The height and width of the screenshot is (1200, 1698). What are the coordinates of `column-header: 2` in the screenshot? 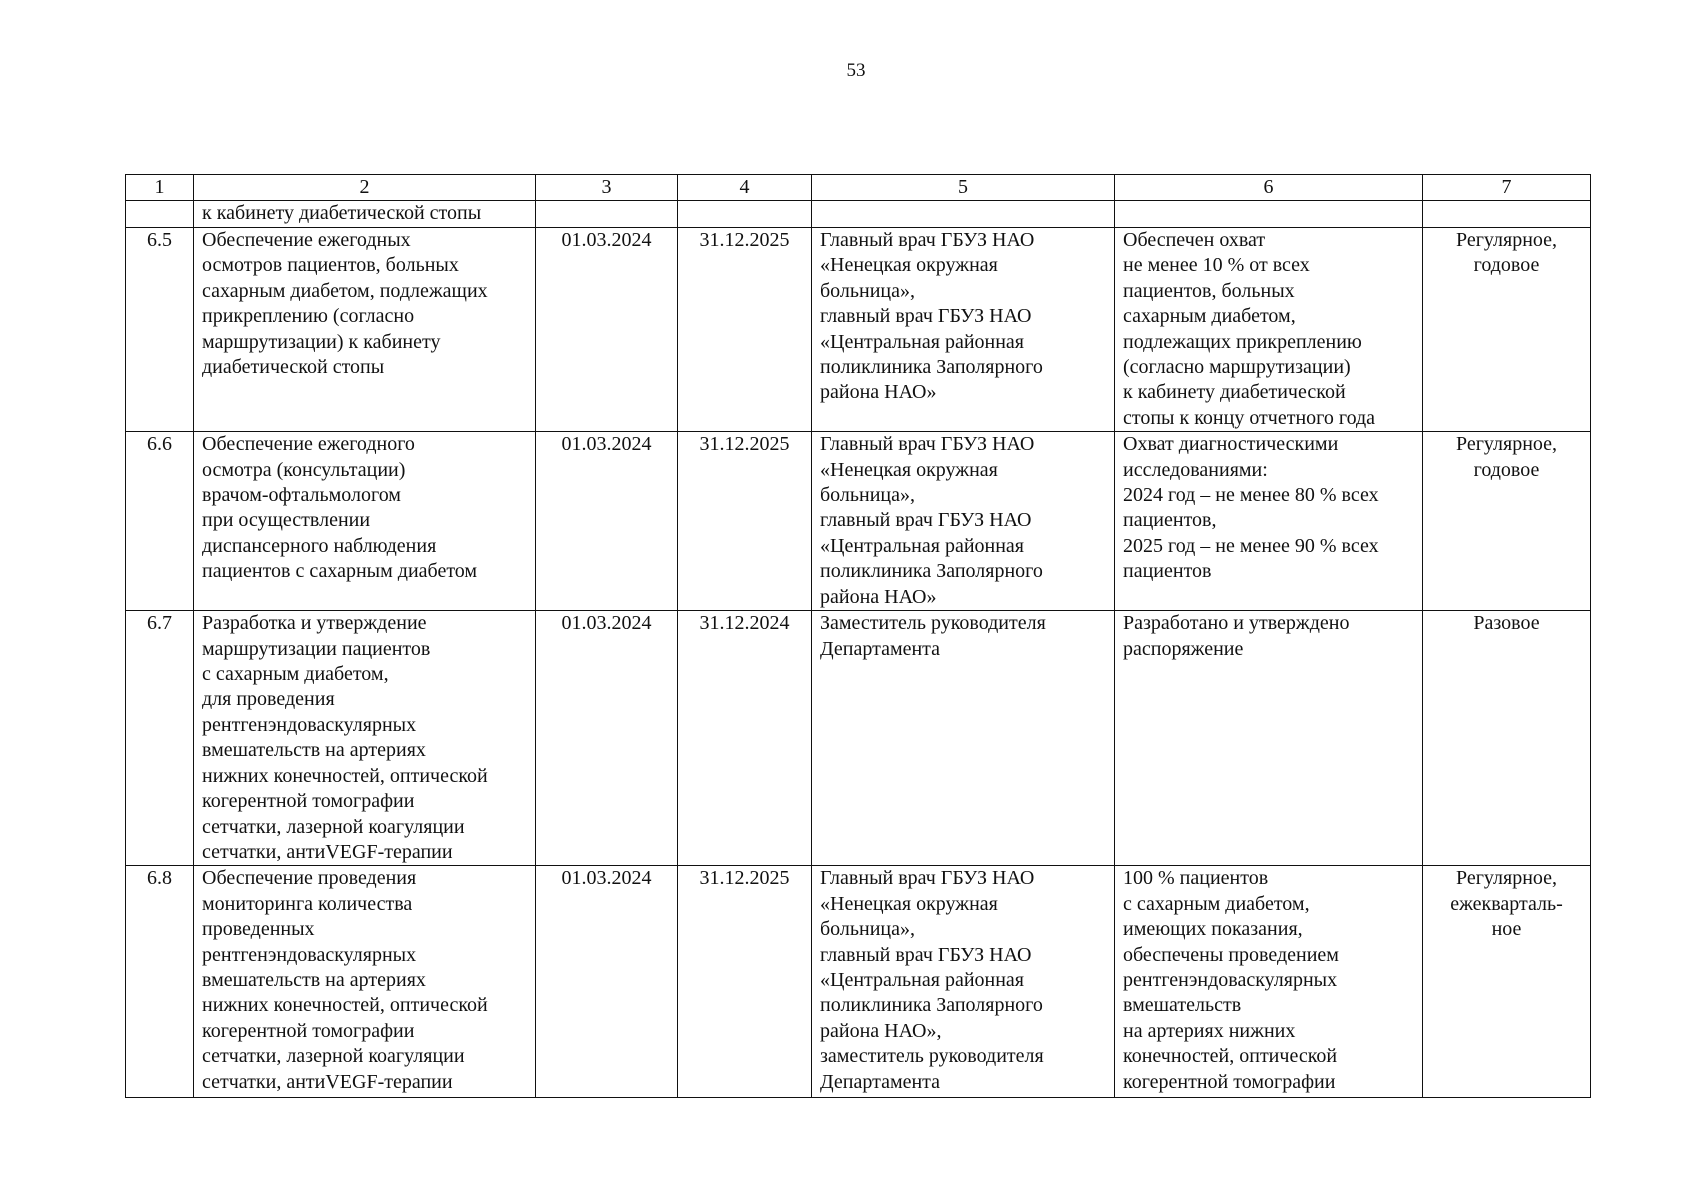 It's located at (364, 187).